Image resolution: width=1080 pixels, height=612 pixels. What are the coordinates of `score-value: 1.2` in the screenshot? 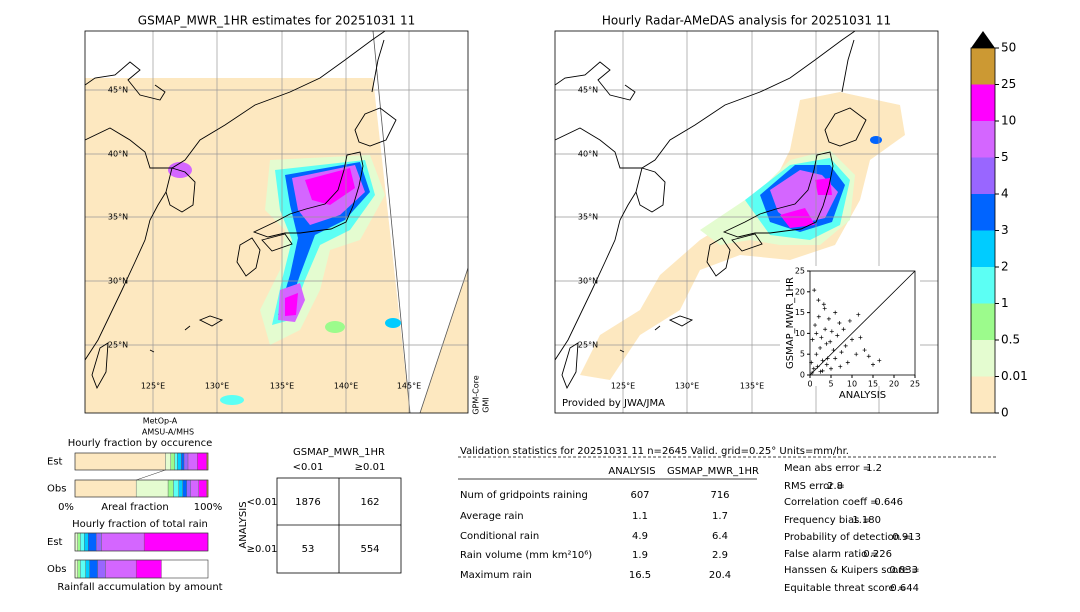 It's located at (874, 468).